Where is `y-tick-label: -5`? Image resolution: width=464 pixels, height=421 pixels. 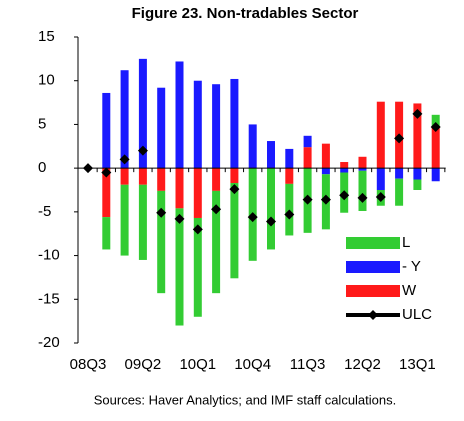 y-tick-label: -5 is located at coordinates (44, 211).